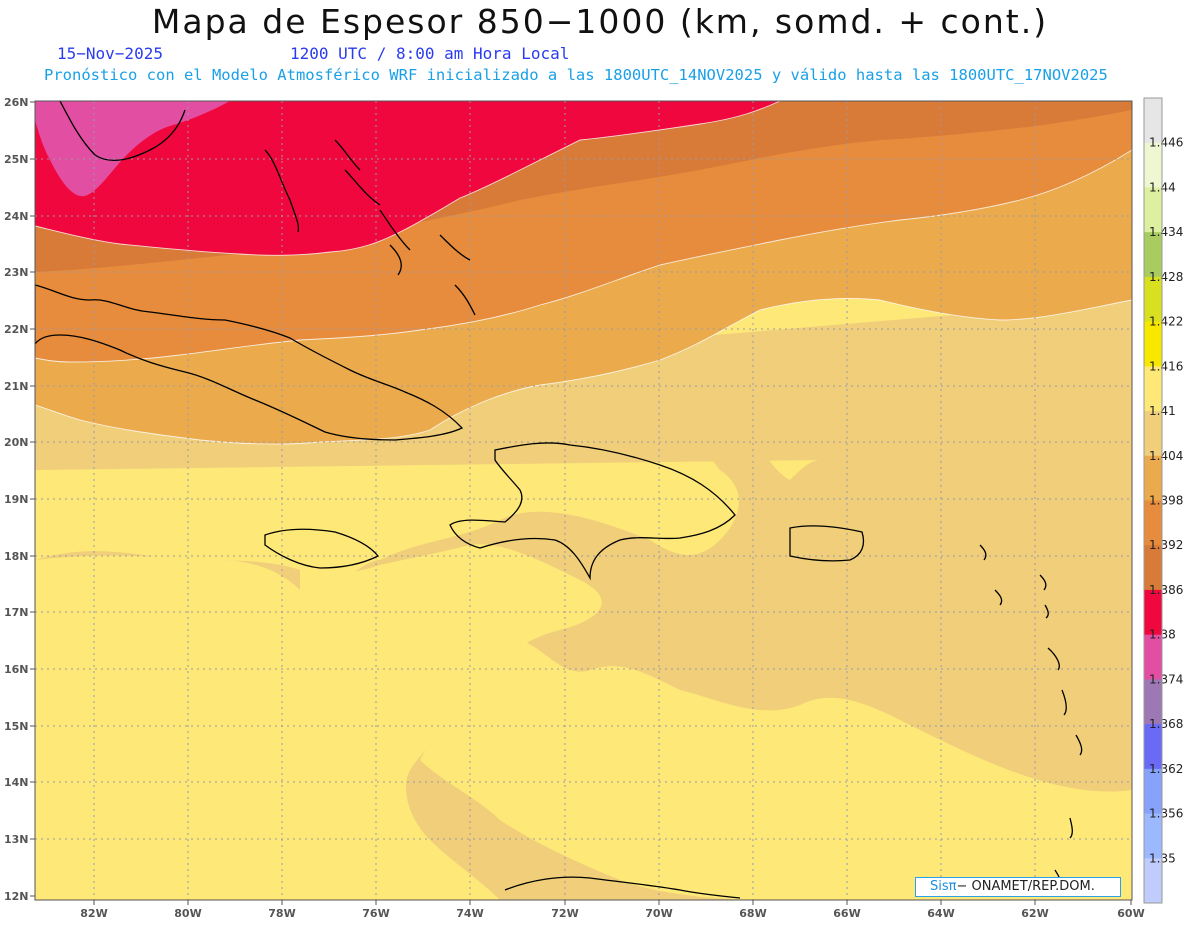  I want to click on lon-label: 78W, so click(281, 913).